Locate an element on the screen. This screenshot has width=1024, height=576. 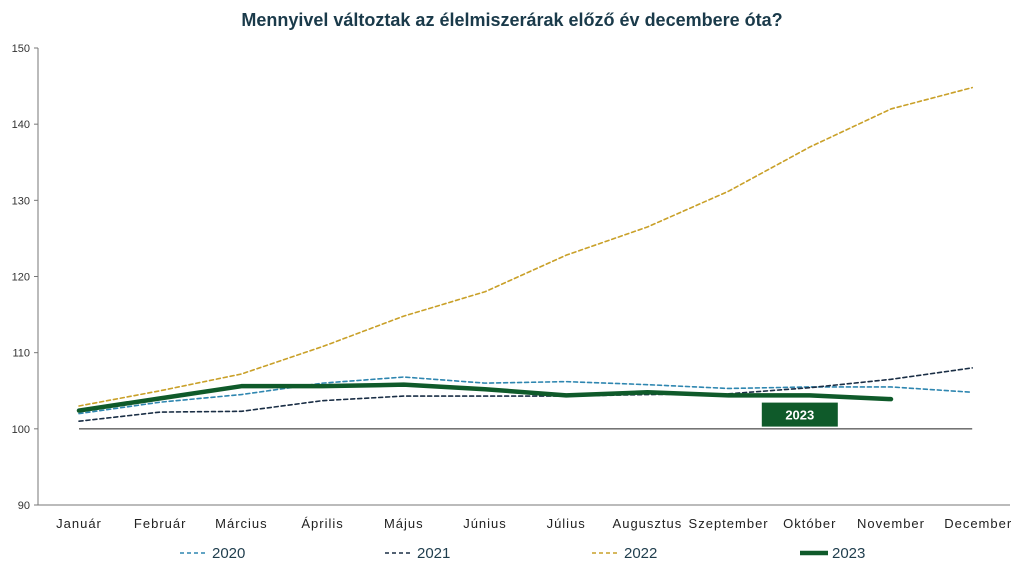
y-tick-label: 140 is located at coordinates (21, 125).